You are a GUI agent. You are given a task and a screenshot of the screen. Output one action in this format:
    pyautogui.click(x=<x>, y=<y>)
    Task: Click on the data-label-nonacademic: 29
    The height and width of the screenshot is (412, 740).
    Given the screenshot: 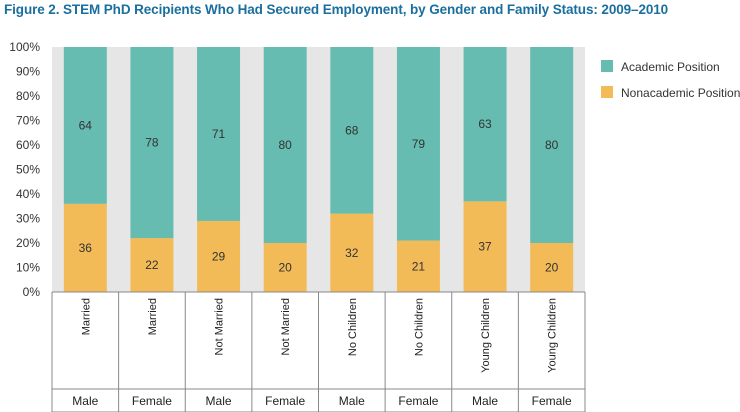 What is the action you would take?
    pyautogui.click(x=219, y=256)
    